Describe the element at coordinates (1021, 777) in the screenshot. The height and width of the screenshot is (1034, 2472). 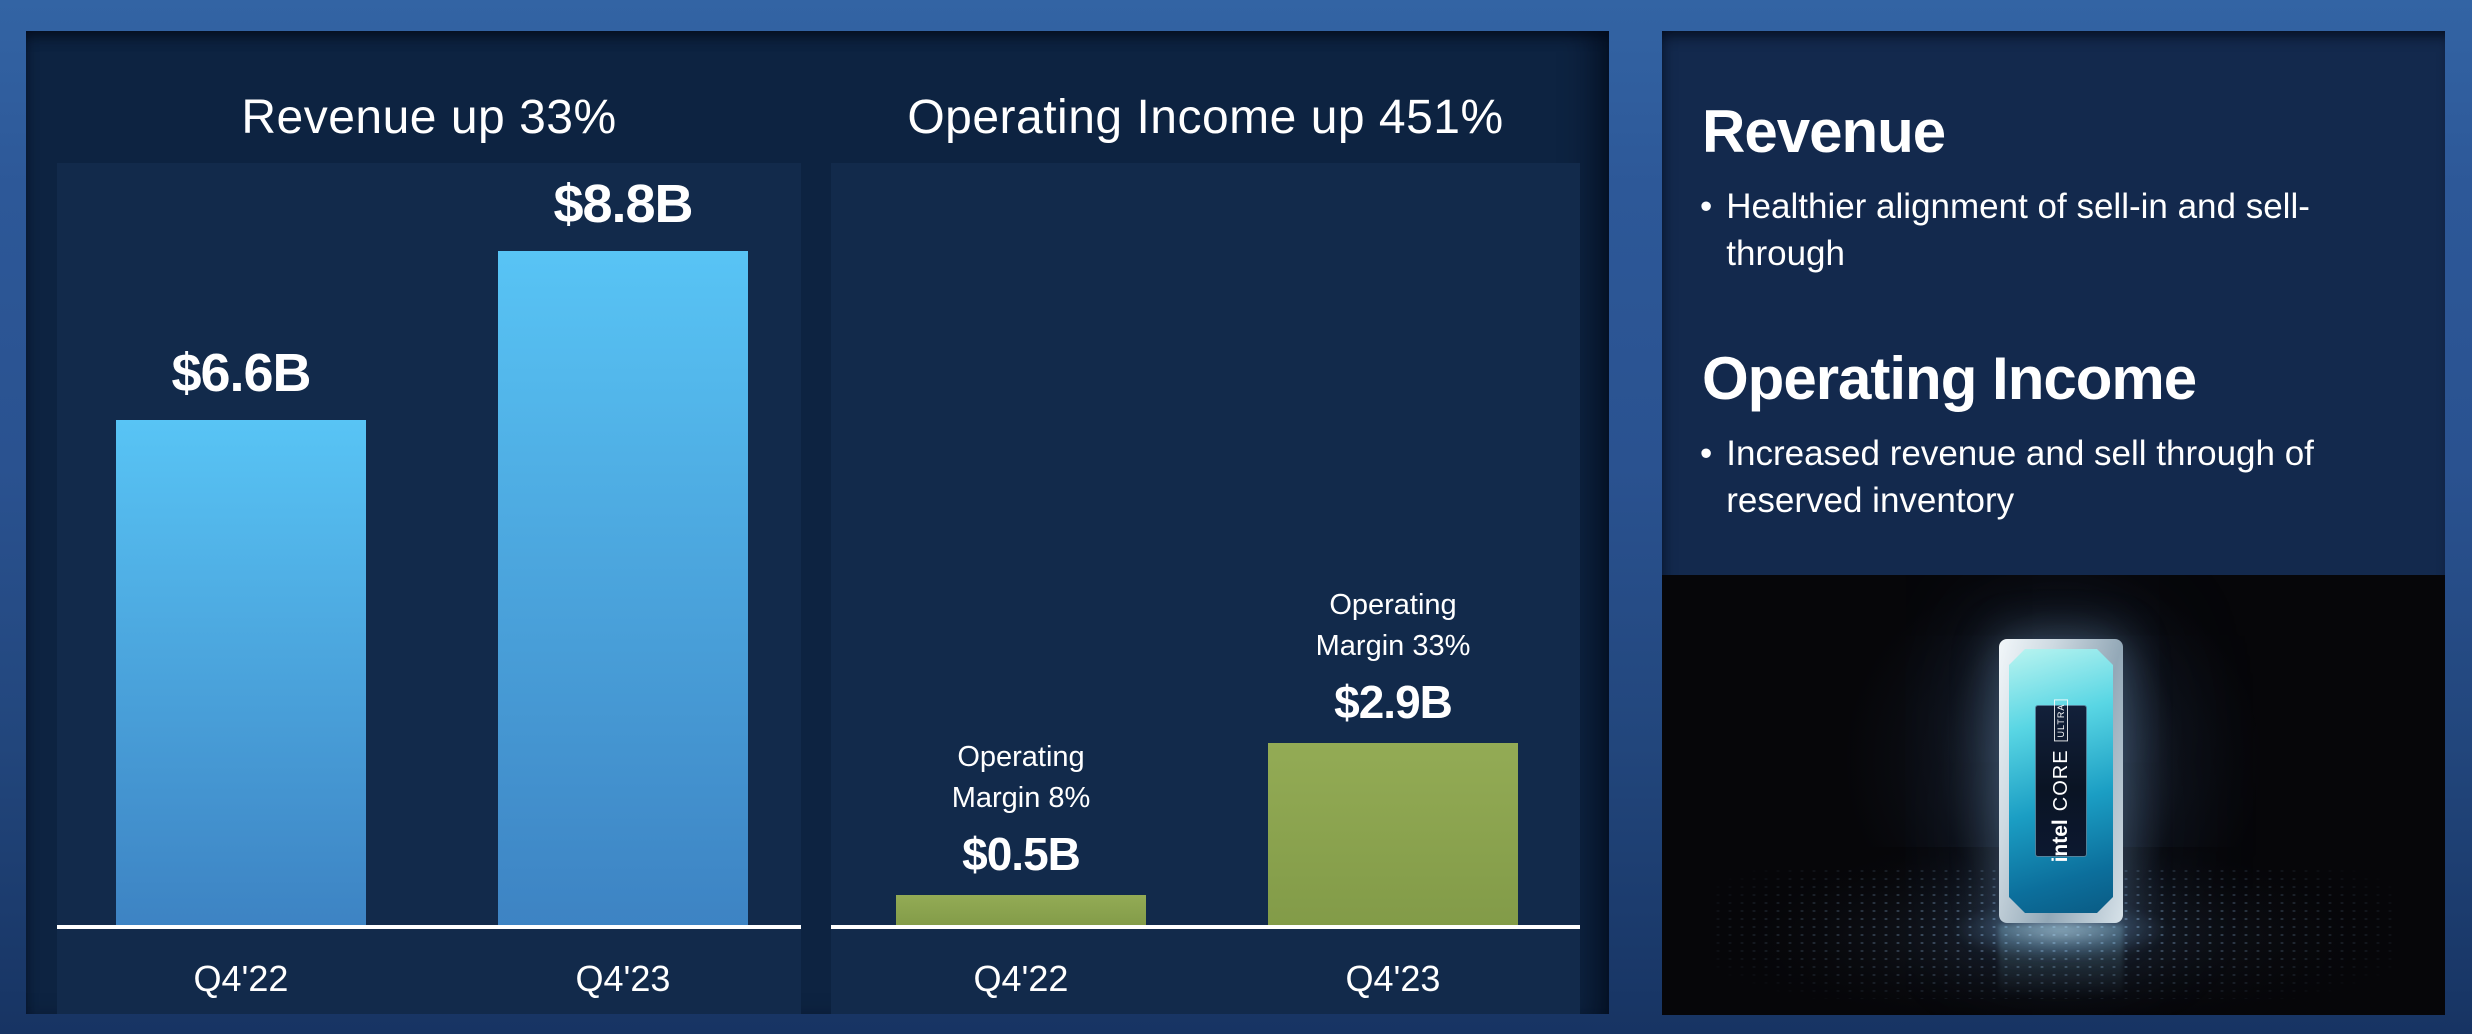
I see `operating-margin-label: Operating Margin 8%` at that location.